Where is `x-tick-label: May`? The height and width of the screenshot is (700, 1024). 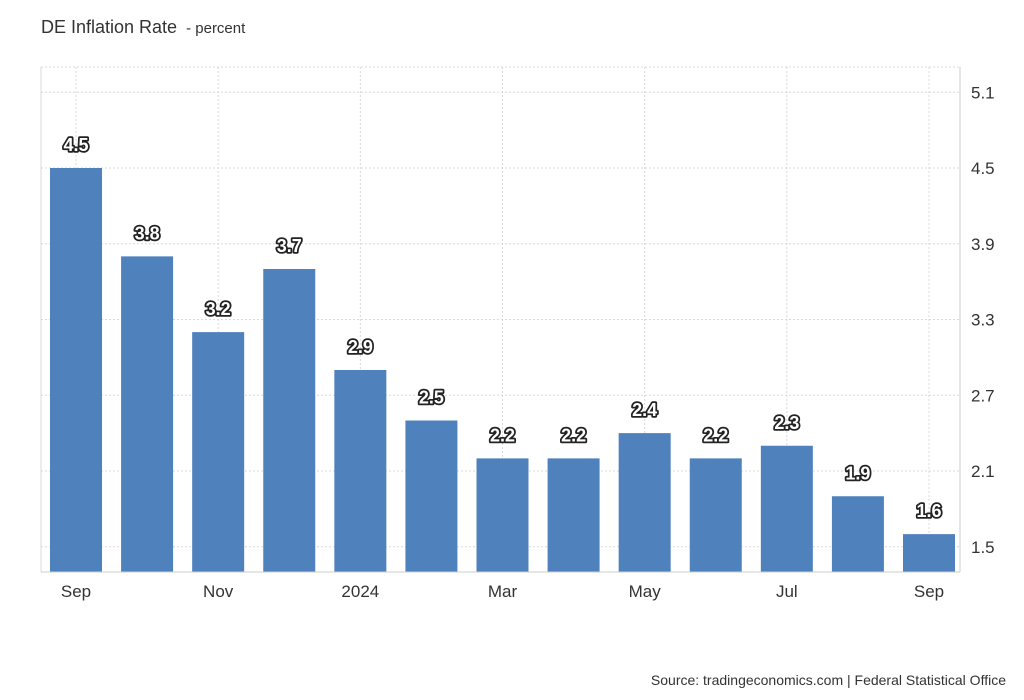 x-tick-label: May is located at coordinates (645, 591).